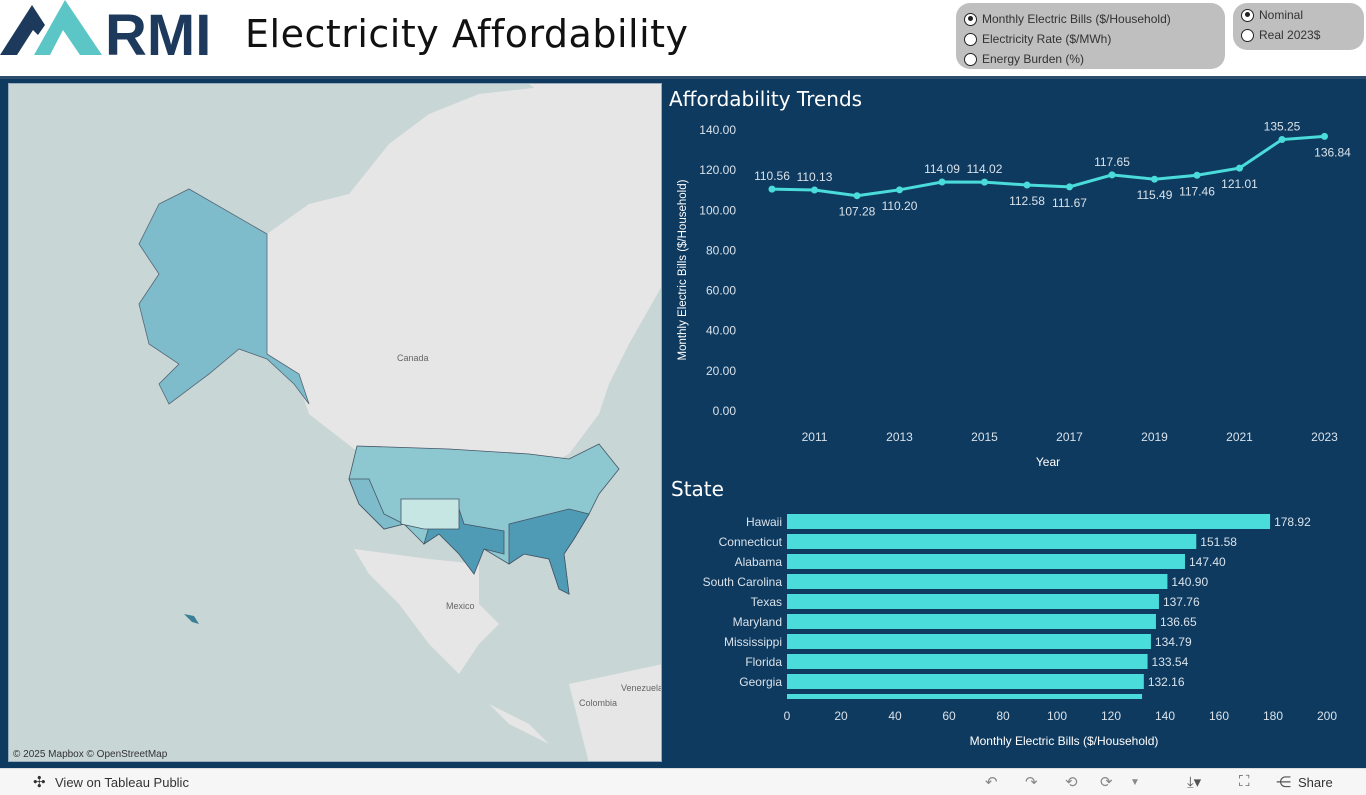  What do you see at coordinates (725, 411) in the screenshot?
I see `y-tick-label: 0.00` at bounding box center [725, 411].